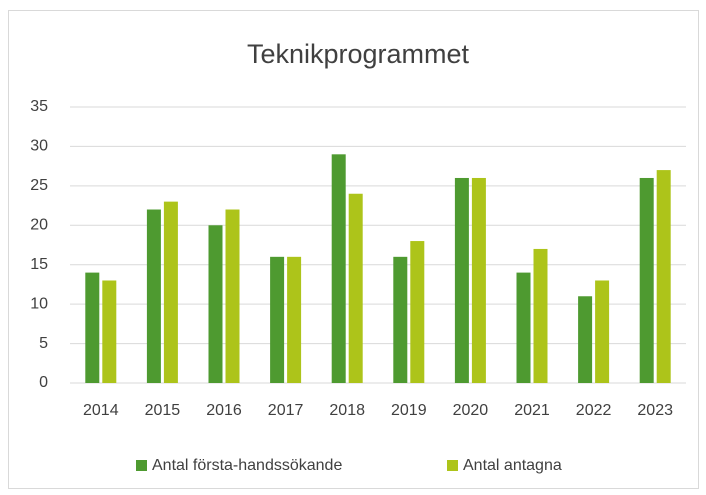  Describe the element at coordinates (43, 382) in the screenshot. I see `y-tick-label: 0` at that location.